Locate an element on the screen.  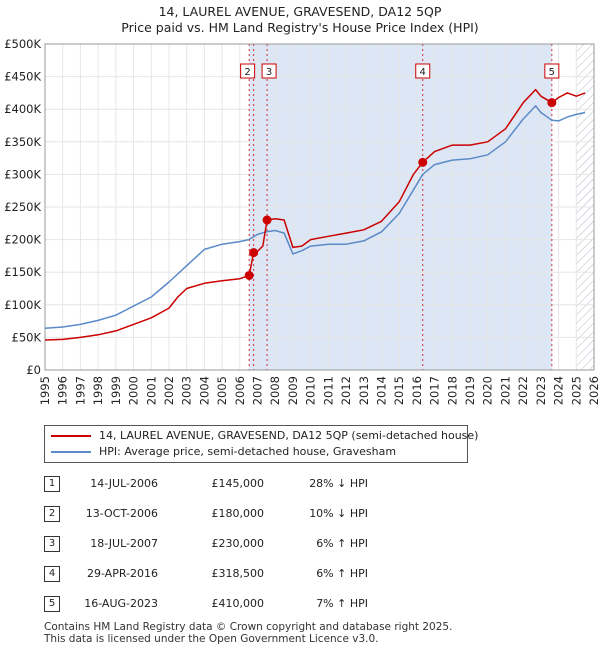
sale-row: 3 18-JUL-2007 £230,000 6% ↑ HPI is located at coordinates (300, 545).